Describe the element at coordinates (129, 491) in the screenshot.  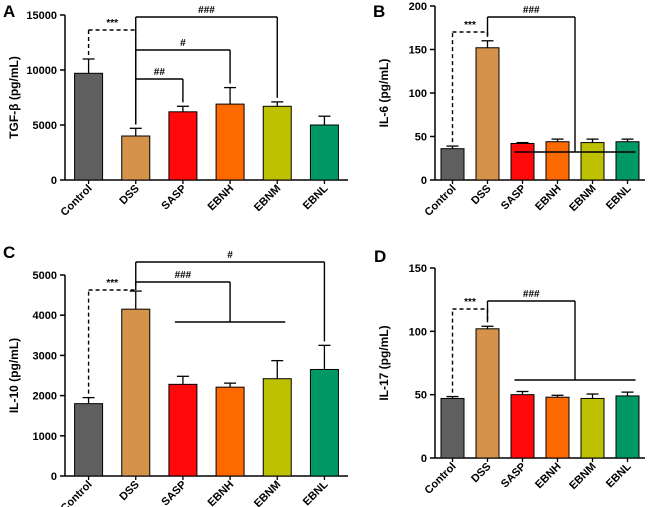
I see `x-tick-label-c-dss: DSS` at that location.